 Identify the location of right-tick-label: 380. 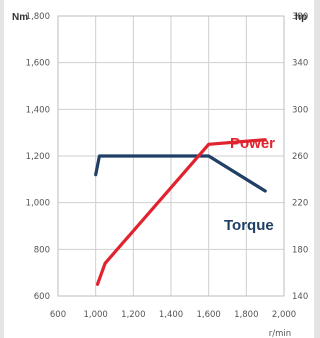
(300, 17).